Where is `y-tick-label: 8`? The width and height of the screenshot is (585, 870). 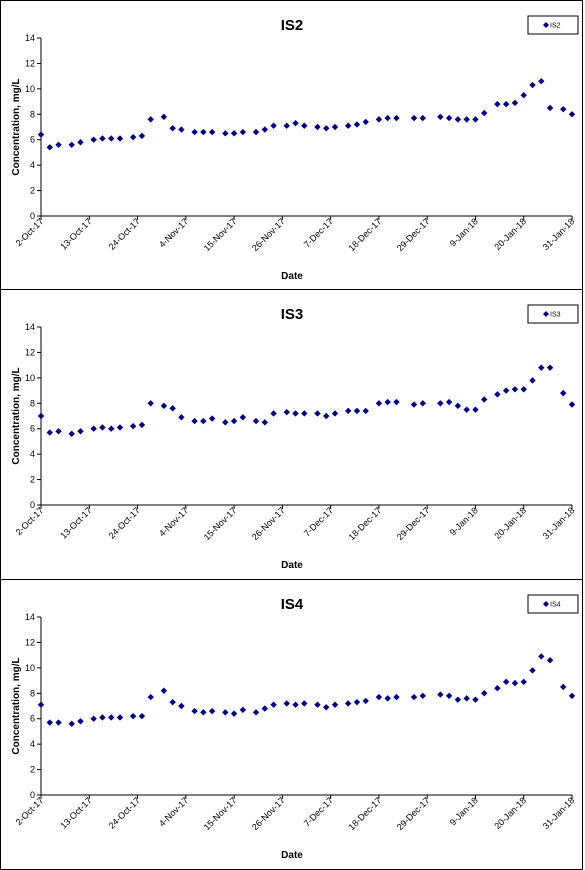
y-tick-label: 8 is located at coordinates (32, 693).